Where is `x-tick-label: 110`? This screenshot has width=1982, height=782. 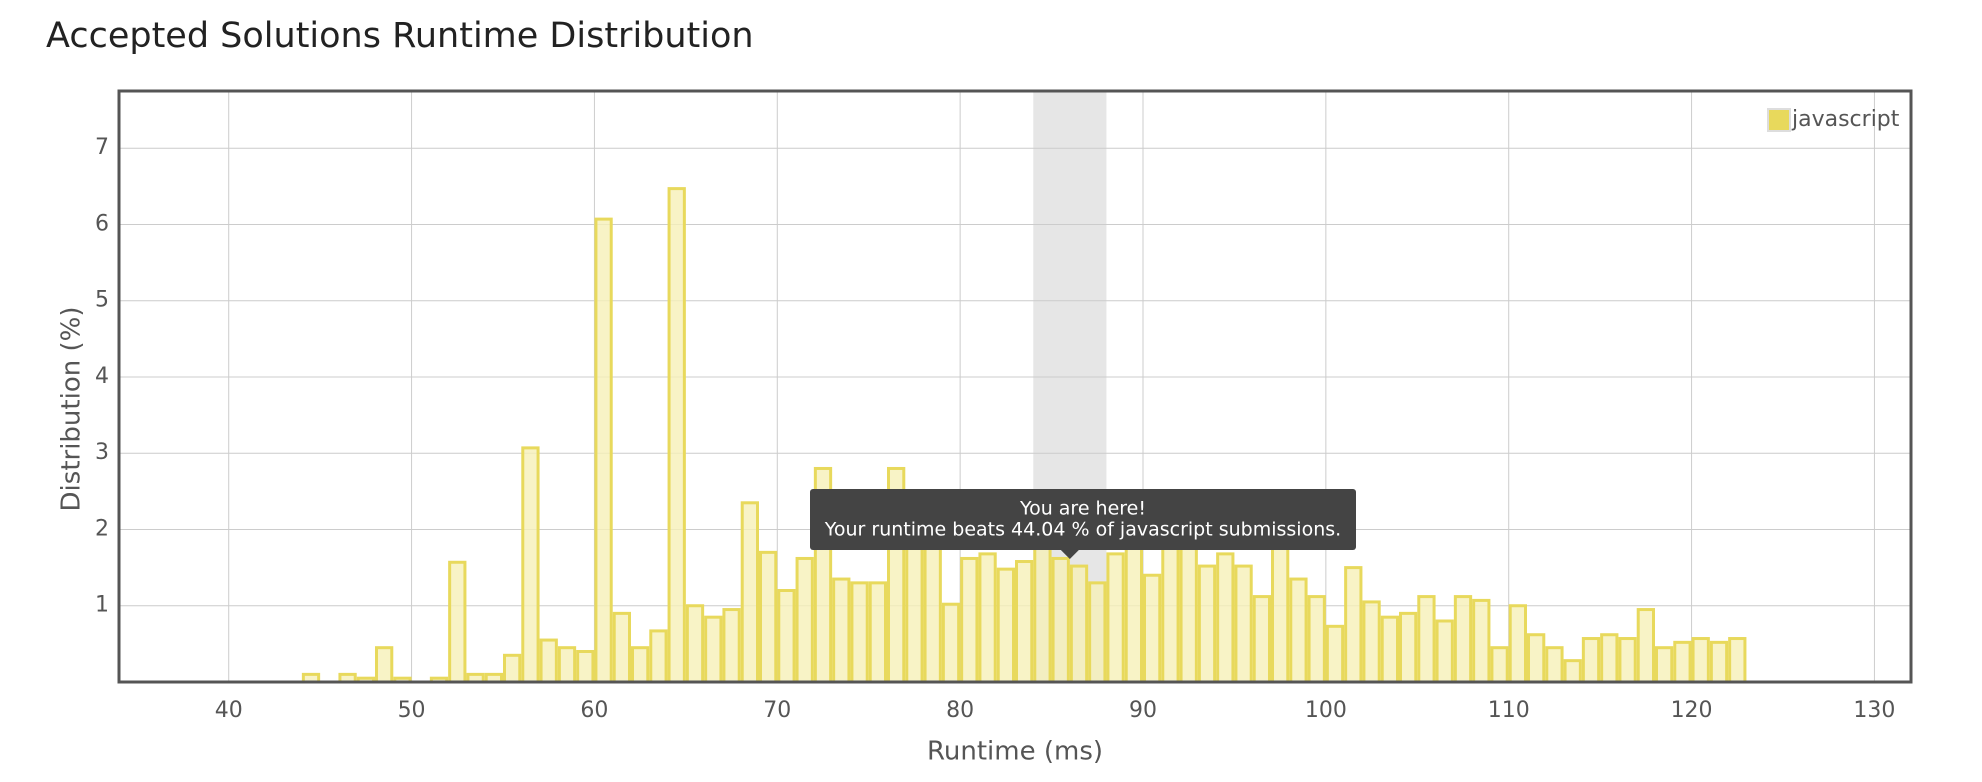
x-tick-label: 110 is located at coordinates (1509, 710).